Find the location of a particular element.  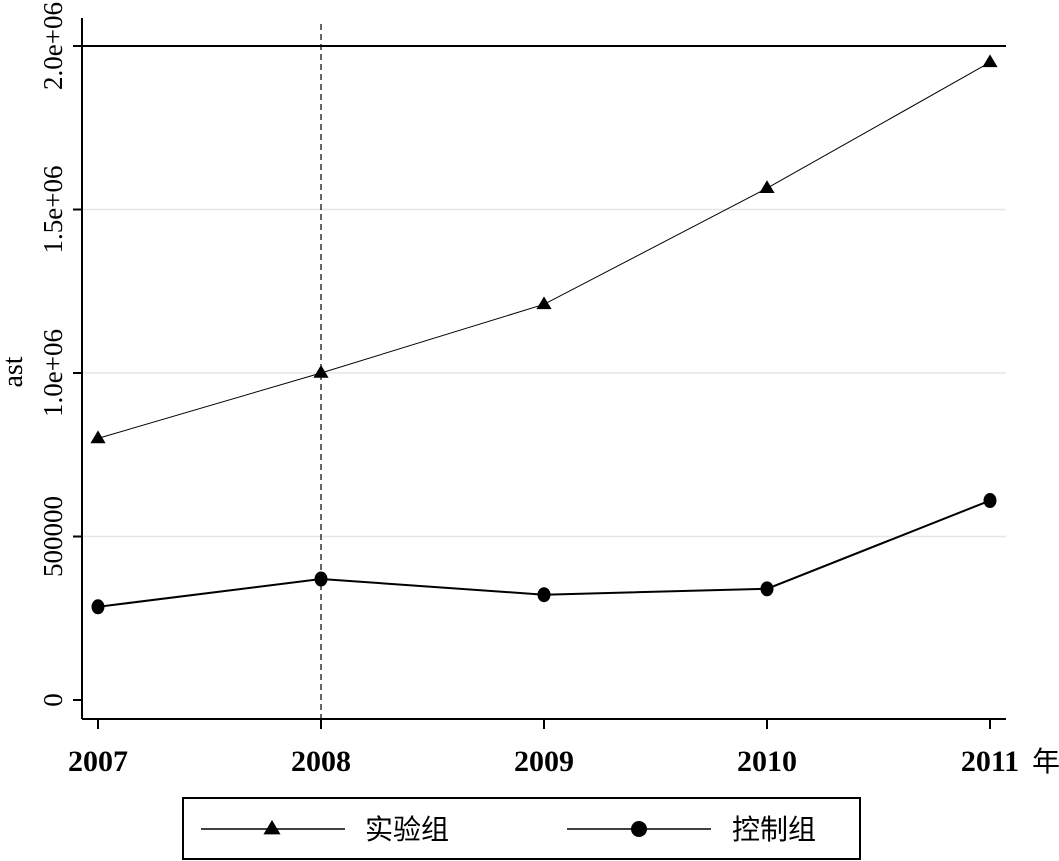

legend: 实验组 控制组 is located at coordinates (521, 828).